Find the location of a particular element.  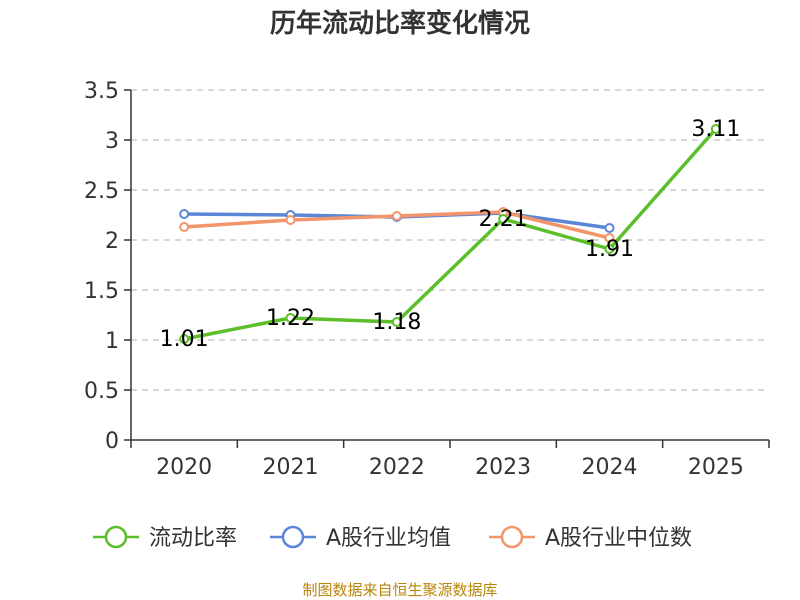

x-tick-label: 2021 is located at coordinates (291, 467).